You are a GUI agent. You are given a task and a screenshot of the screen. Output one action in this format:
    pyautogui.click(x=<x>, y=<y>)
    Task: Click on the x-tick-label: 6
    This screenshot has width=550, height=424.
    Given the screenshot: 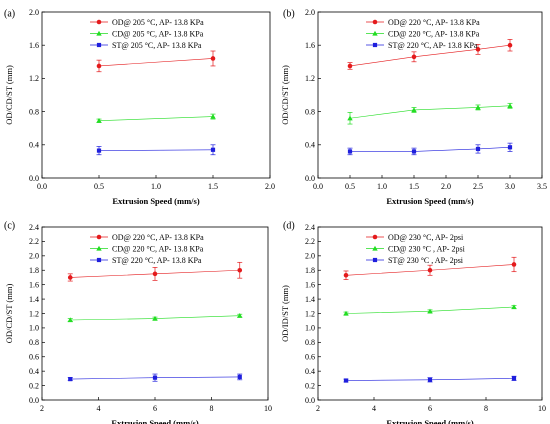 What is the action you would take?
    pyautogui.click(x=430, y=408)
    